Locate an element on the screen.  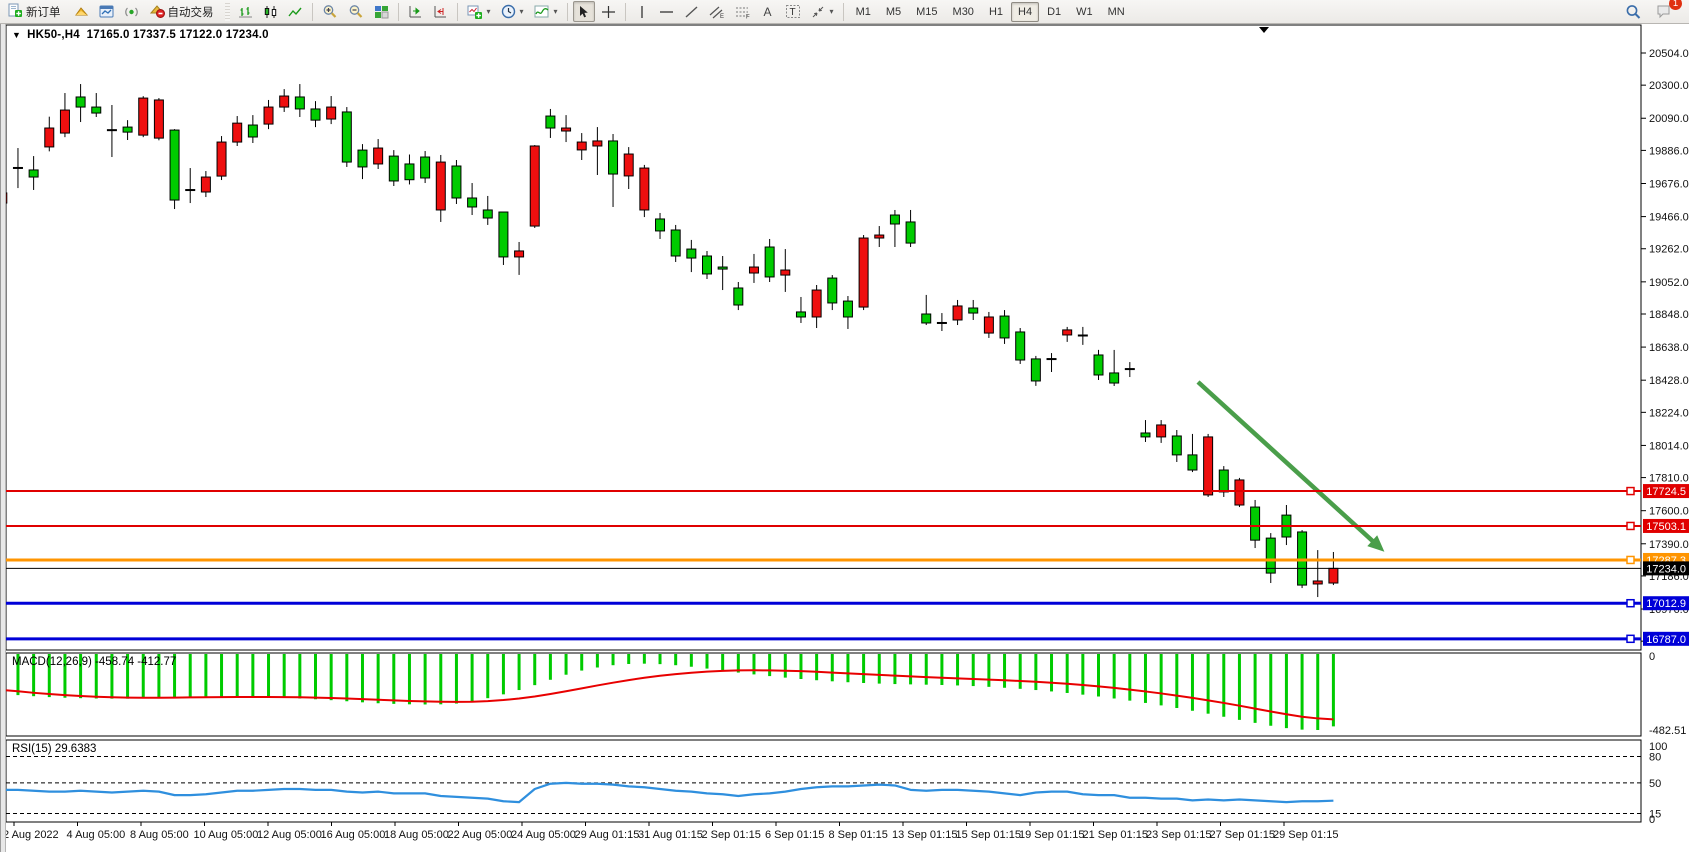
chevron-down-icon: ▾ is located at coordinates (831, 11).